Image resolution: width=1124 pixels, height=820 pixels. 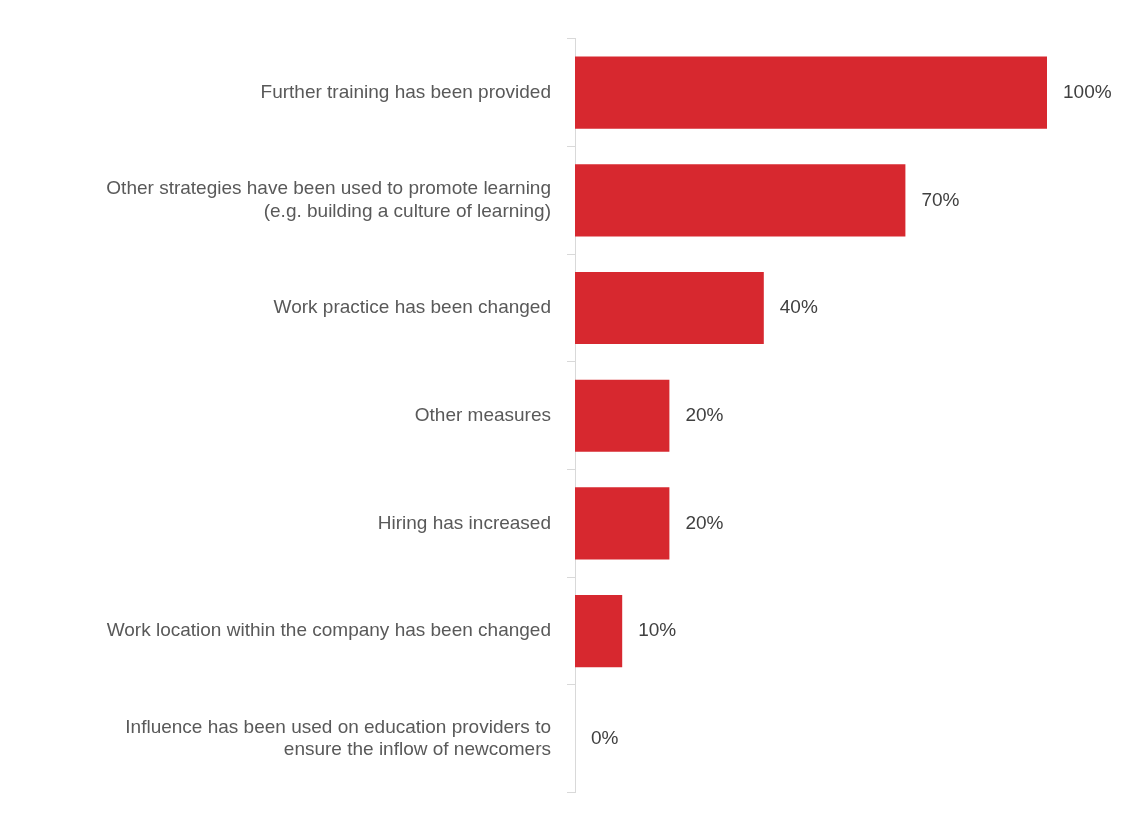 What do you see at coordinates (1087, 91) in the screenshot?
I see `data-label: 100%` at bounding box center [1087, 91].